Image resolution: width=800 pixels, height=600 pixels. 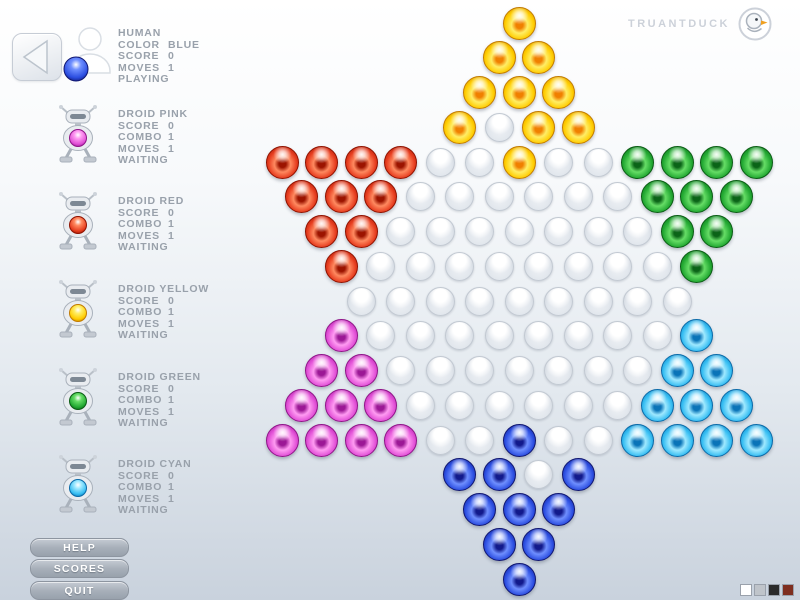 I want to click on scores-button: SCORES, so click(x=79, y=568).